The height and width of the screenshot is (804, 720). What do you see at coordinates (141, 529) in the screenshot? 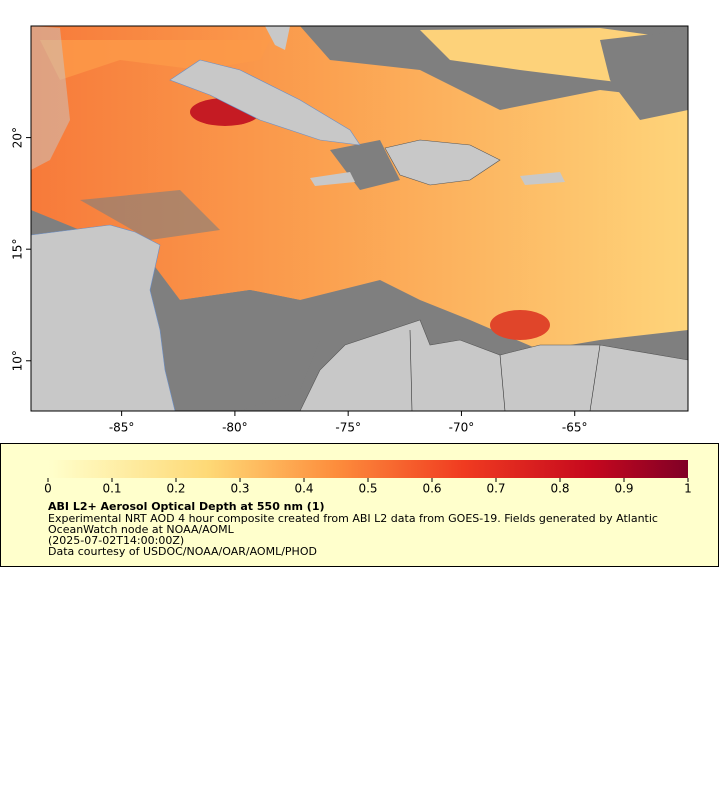
I see `legend-line: OceanWatch node at NOAA/AOML` at bounding box center [141, 529].